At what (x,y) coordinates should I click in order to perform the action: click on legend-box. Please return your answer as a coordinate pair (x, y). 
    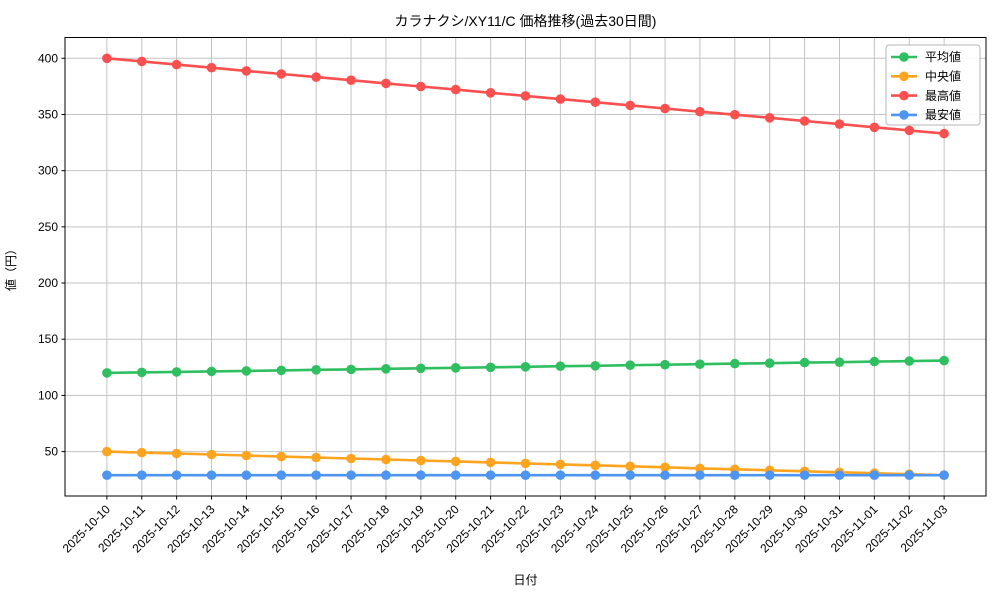
    Looking at the image, I should click on (933, 85).